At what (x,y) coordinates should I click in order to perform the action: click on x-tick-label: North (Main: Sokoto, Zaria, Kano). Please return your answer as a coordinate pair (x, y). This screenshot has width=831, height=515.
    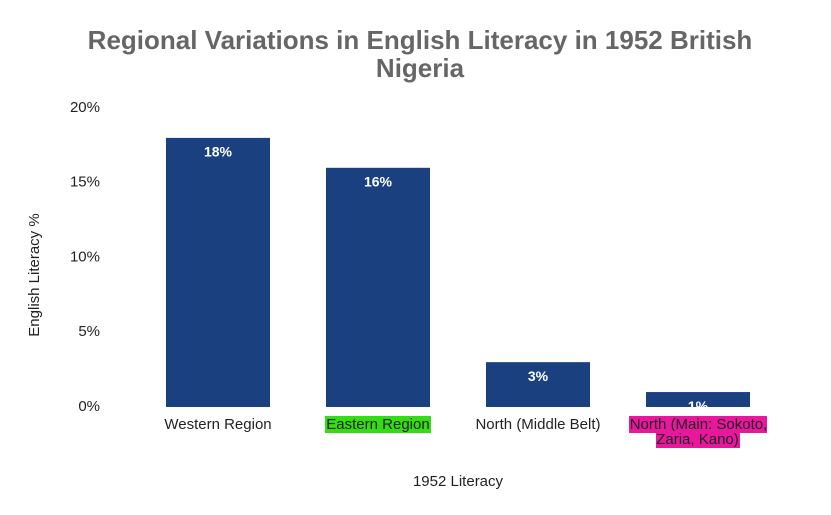
    Looking at the image, I should click on (698, 432).